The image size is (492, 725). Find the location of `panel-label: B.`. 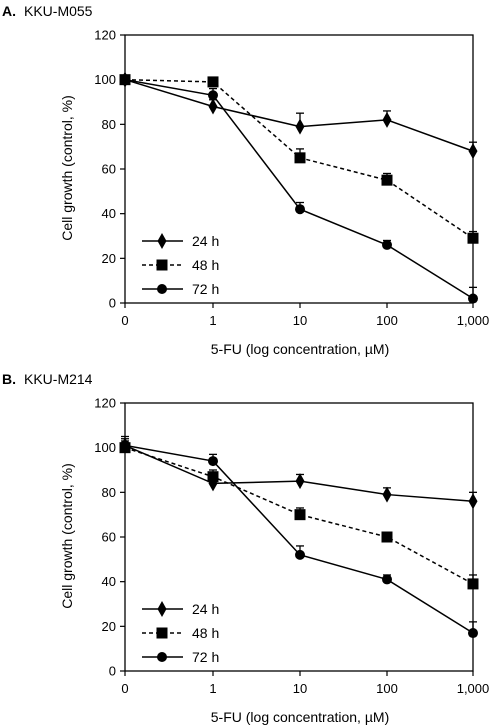

panel-label: B. is located at coordinates (9, 379).